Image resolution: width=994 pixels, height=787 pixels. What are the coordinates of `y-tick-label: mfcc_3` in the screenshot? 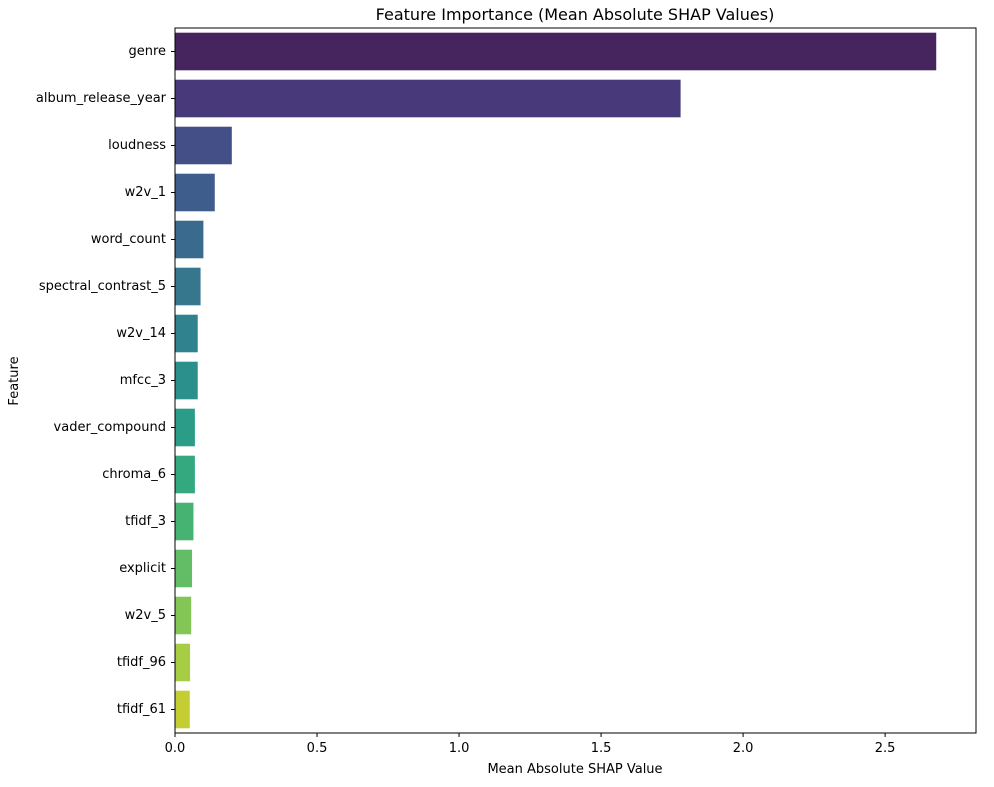 It's located at (143, 380).